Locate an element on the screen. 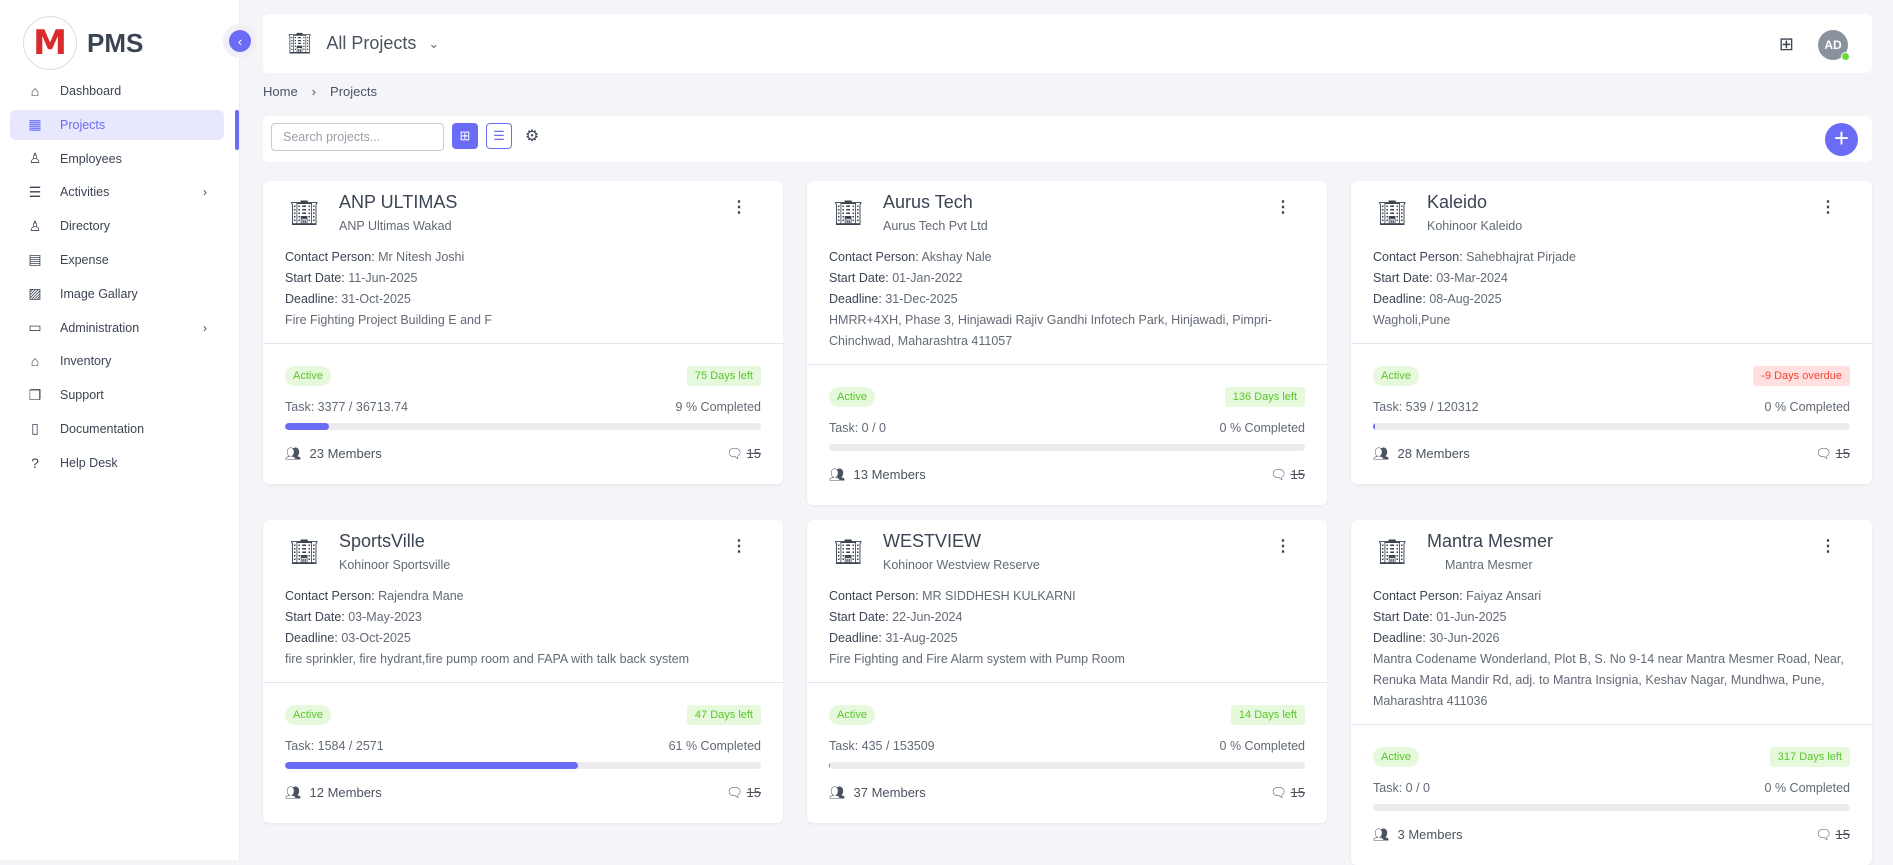 The width and height of the screenshot is (1893, 865). contact-value: Akshay Nale is located at coordinates (956, 257).